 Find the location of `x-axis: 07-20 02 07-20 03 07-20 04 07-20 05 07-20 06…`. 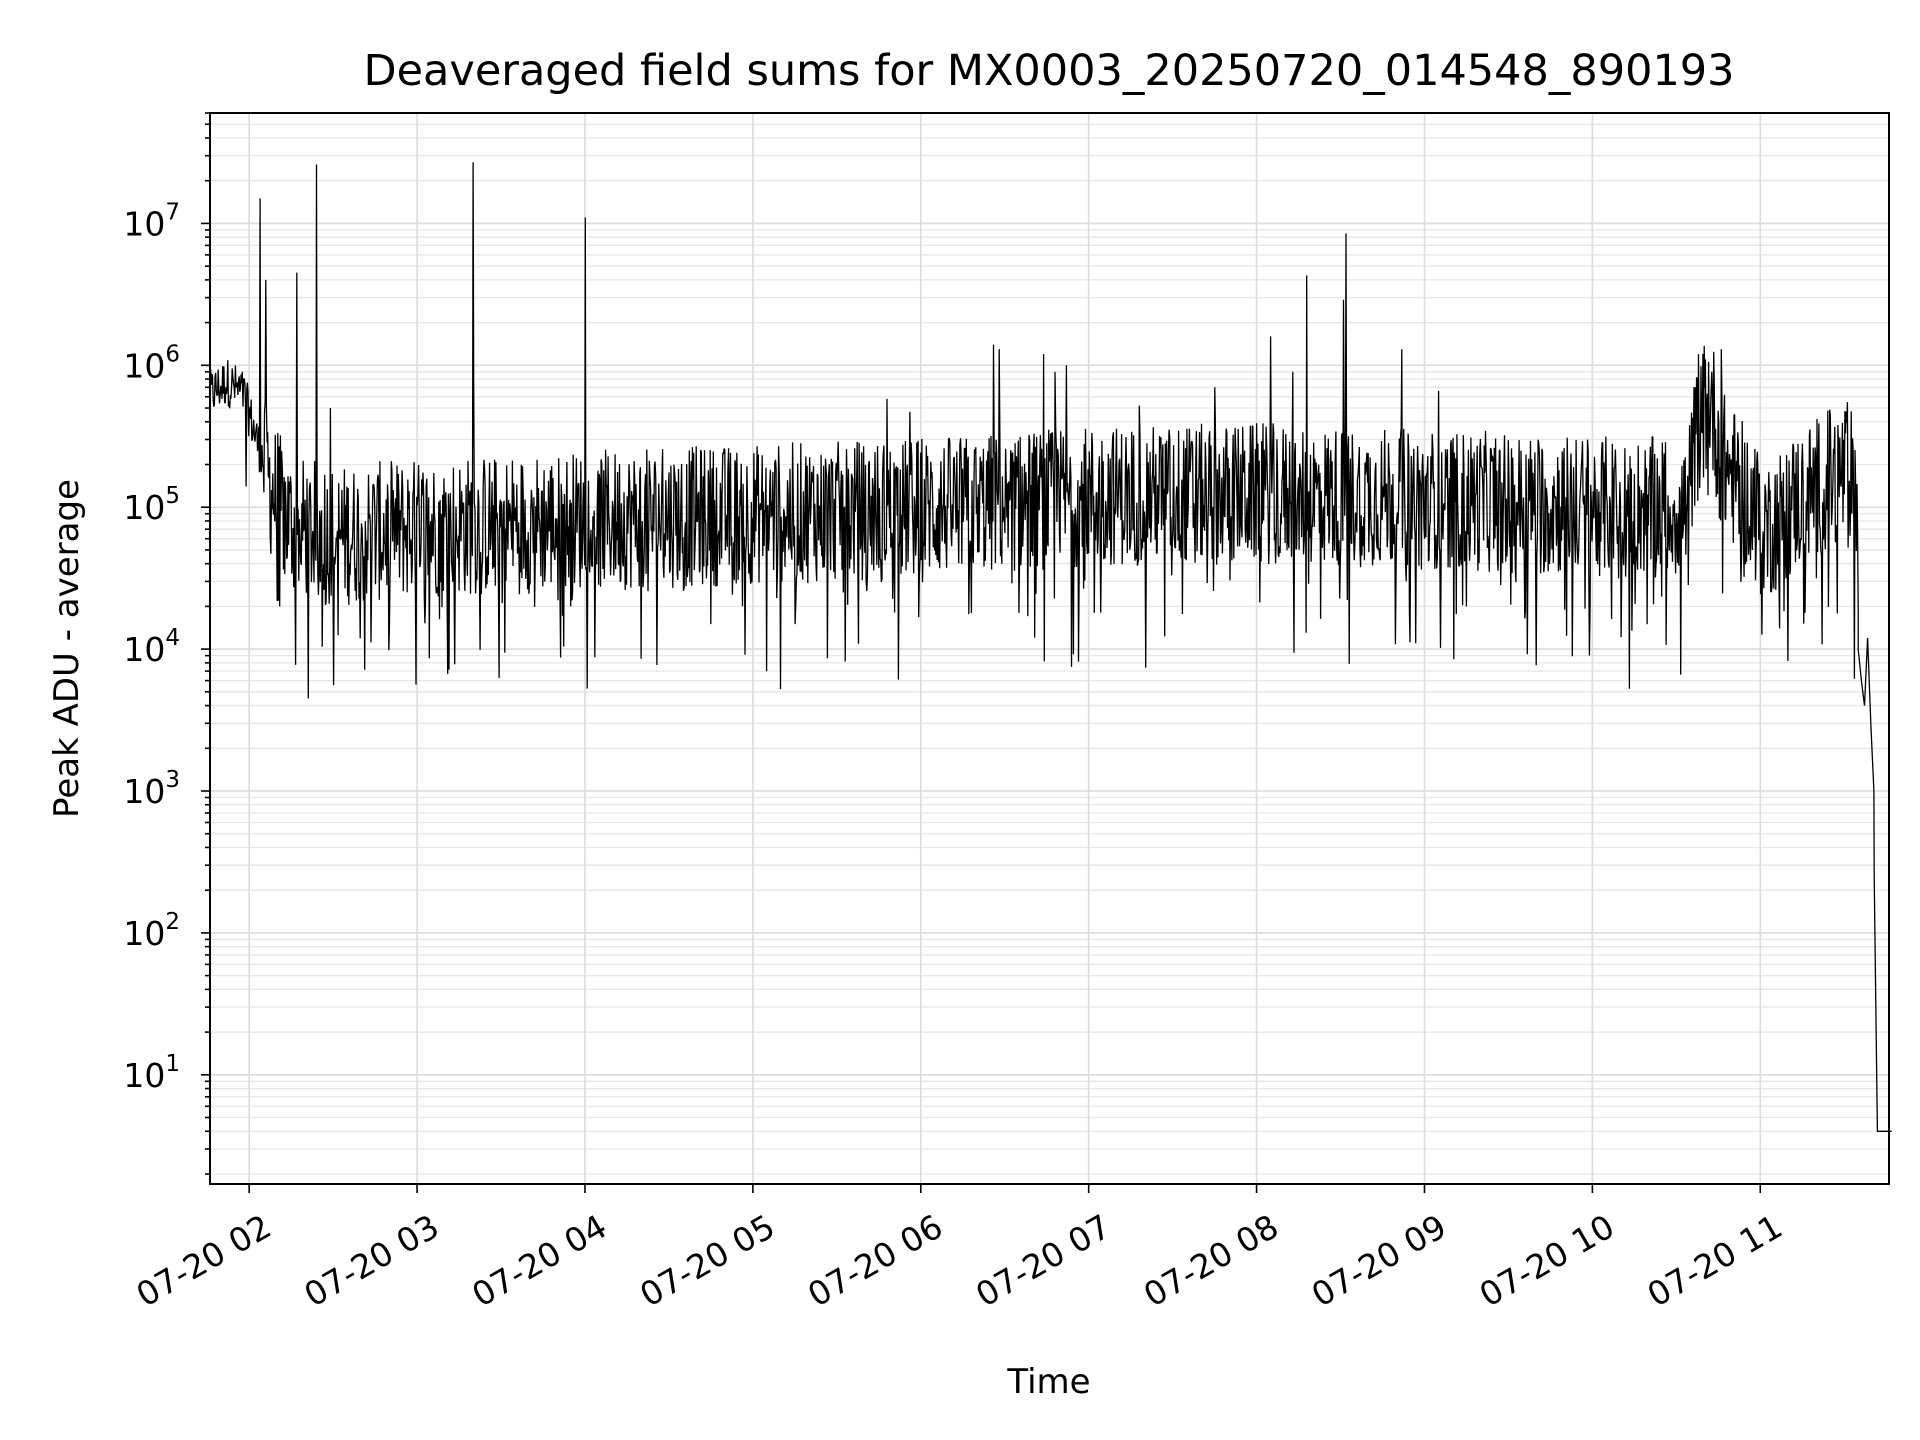

x-axis: 07-20 02 07-20 03 07-20 04 07-20 05 07-20 06… is located at coordinates (959, 1249).